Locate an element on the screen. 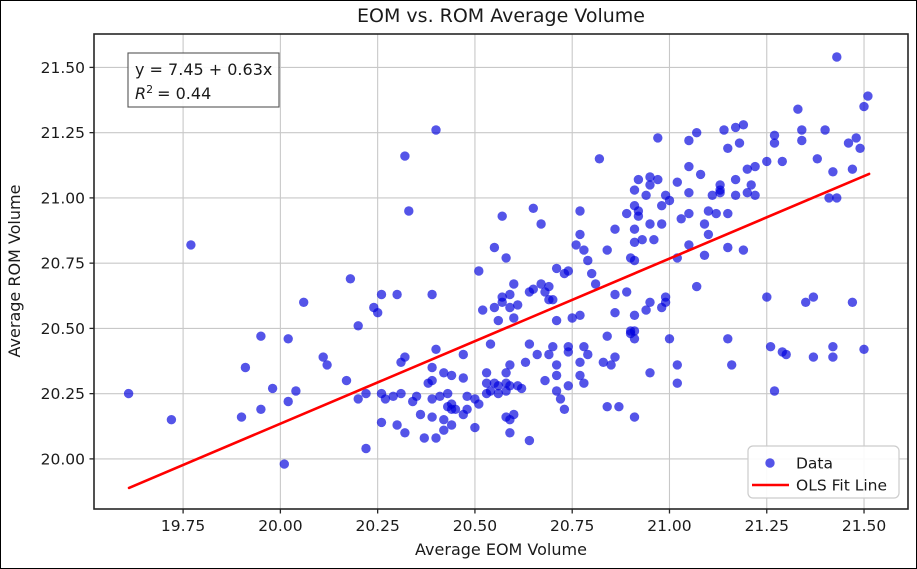 The width and height of the screenshot is (917, 569). x-tick-label: 21.00 is located at coordinates (669, 526).